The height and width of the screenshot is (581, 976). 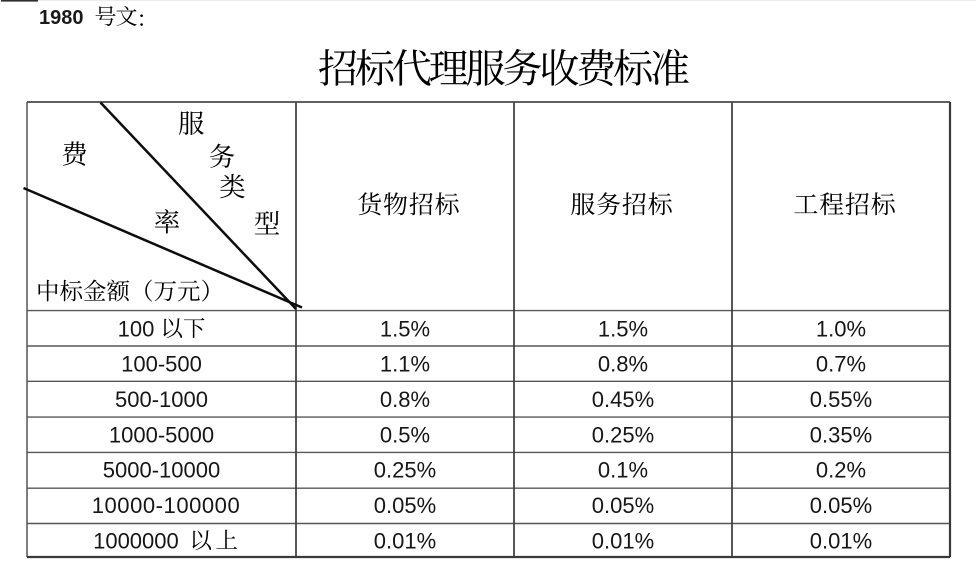 I want to click on svg-text: 0.7%, so click(x=841, y=364).